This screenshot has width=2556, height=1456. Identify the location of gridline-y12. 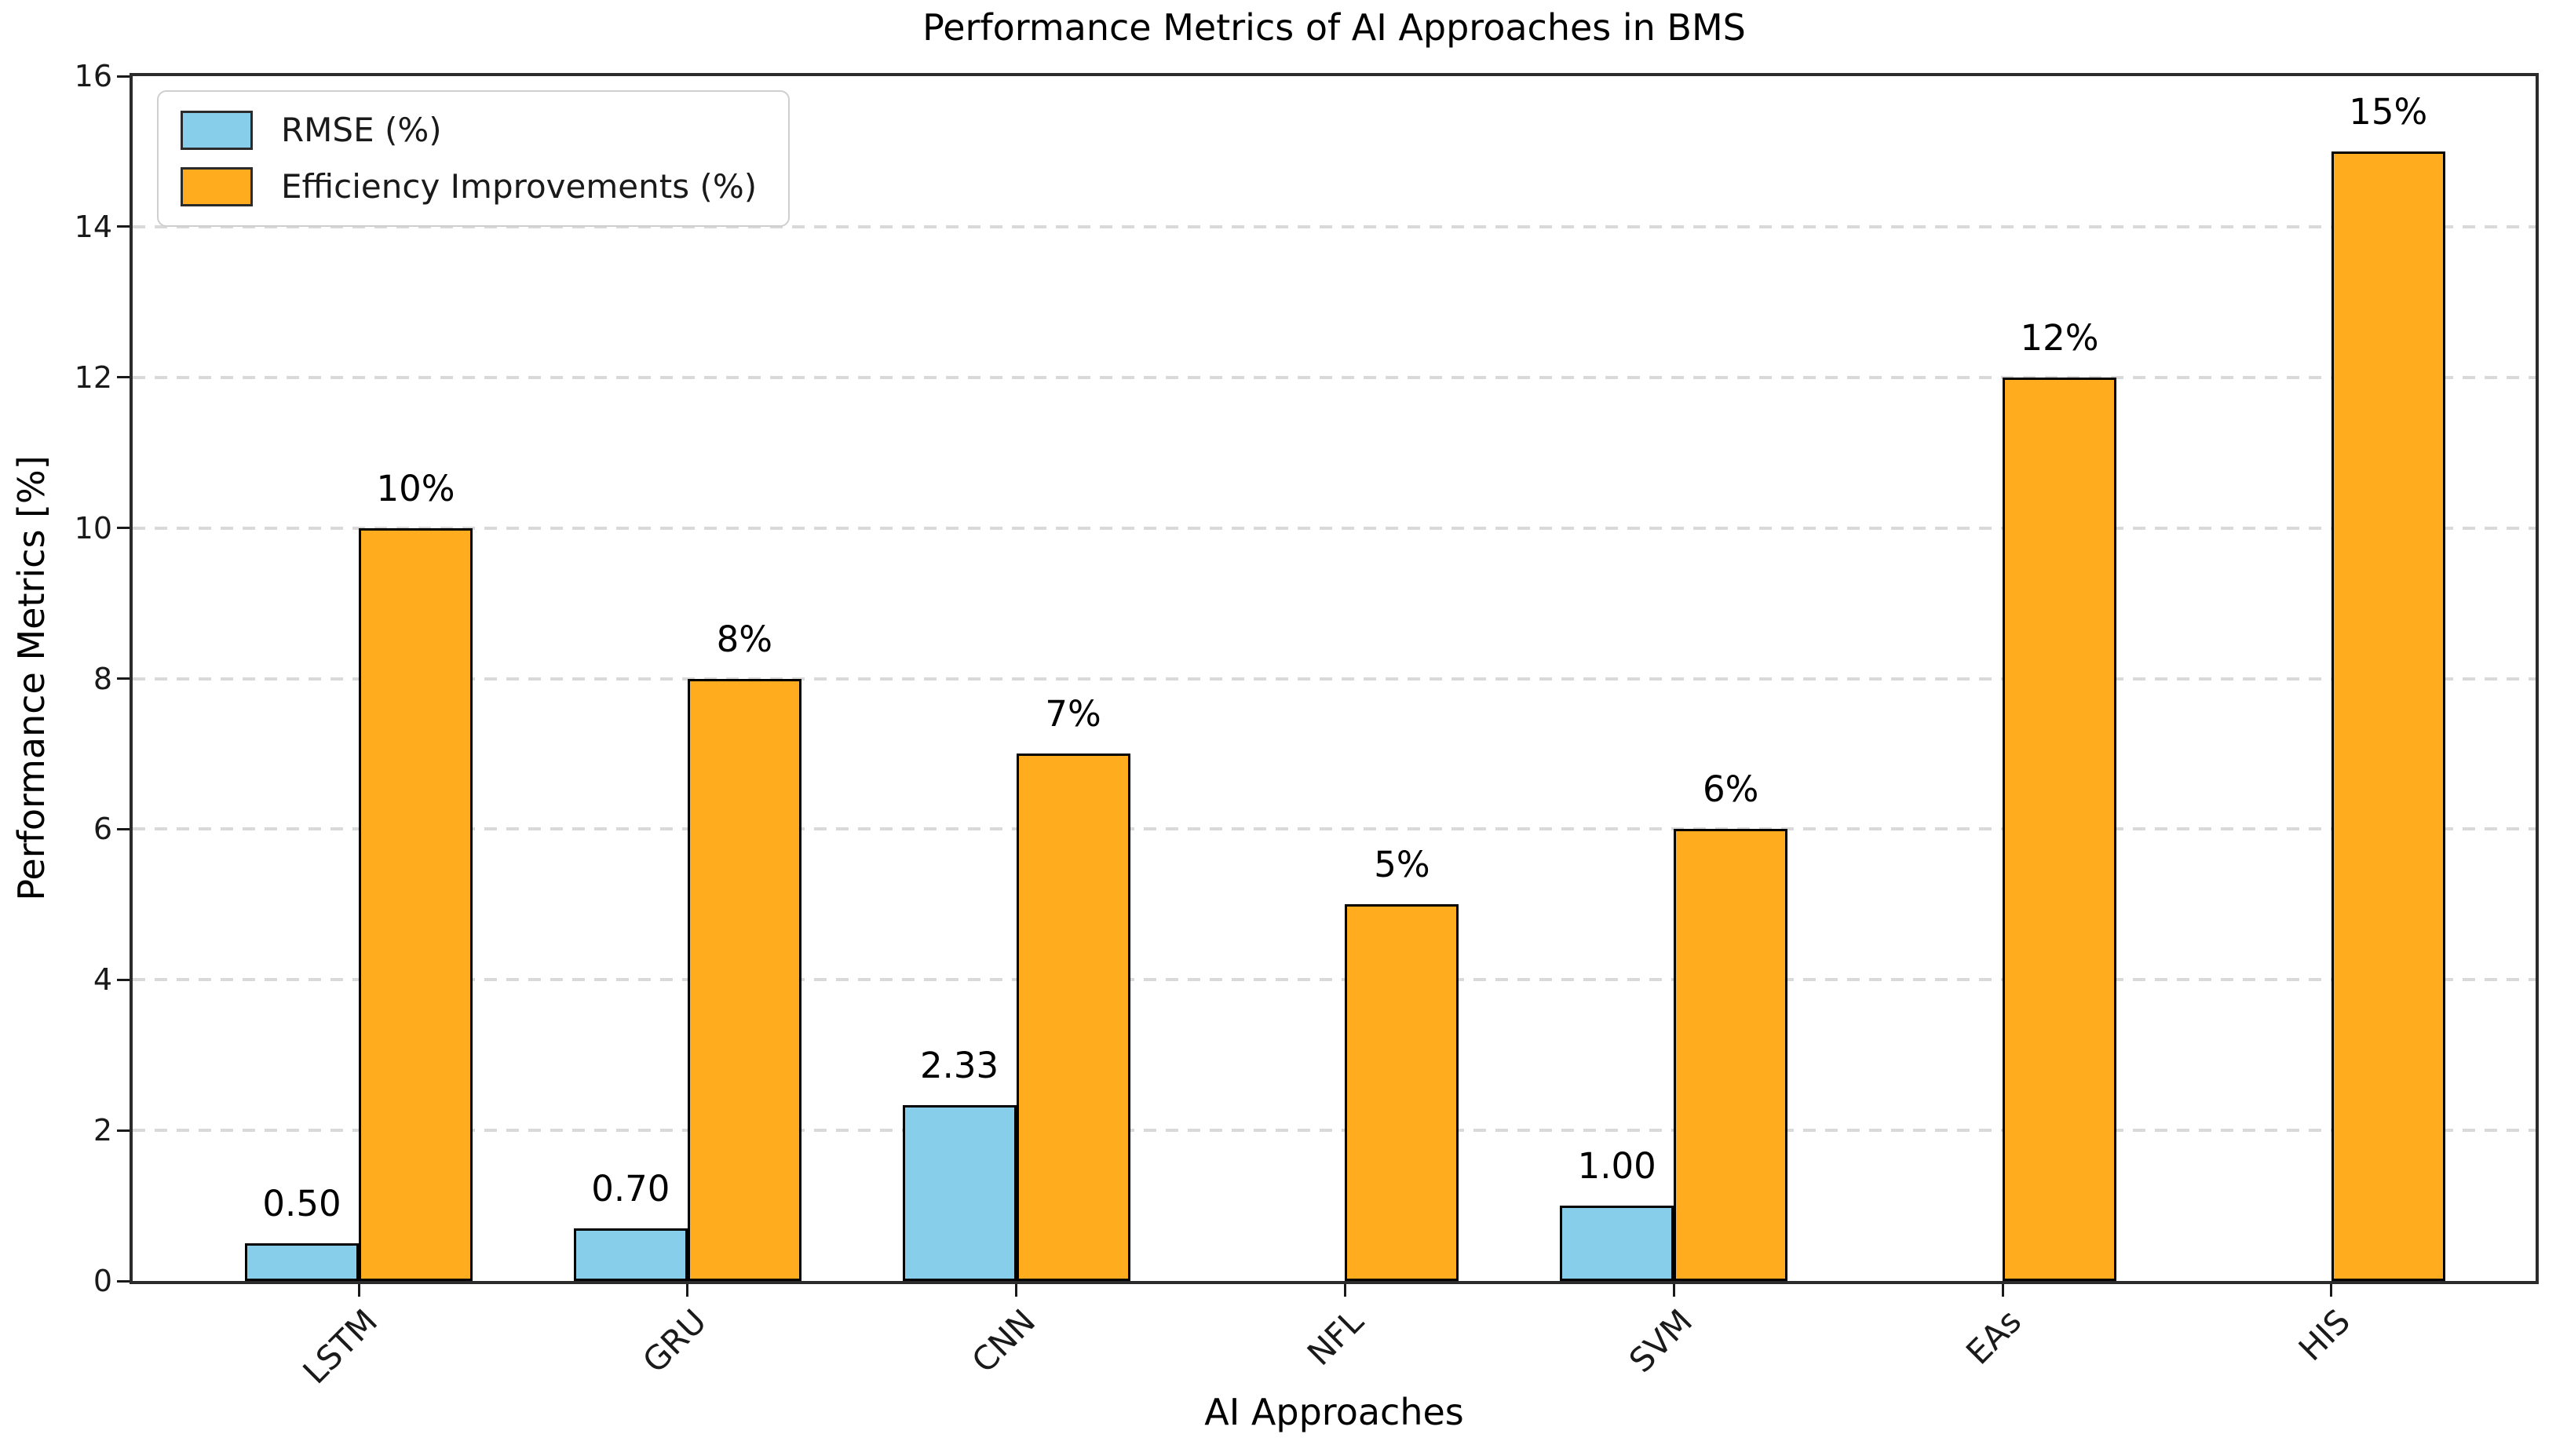
(1334, 377).